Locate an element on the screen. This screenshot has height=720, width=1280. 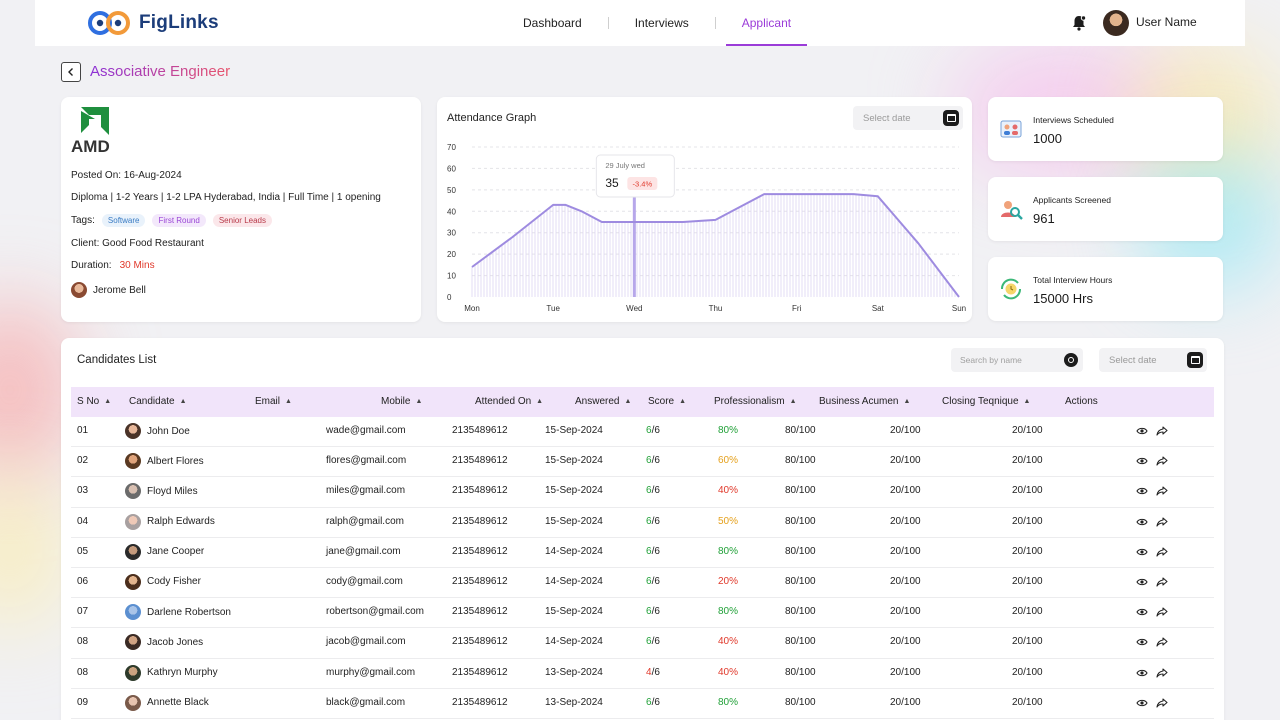
back-button is located at coordinates (71, 72).